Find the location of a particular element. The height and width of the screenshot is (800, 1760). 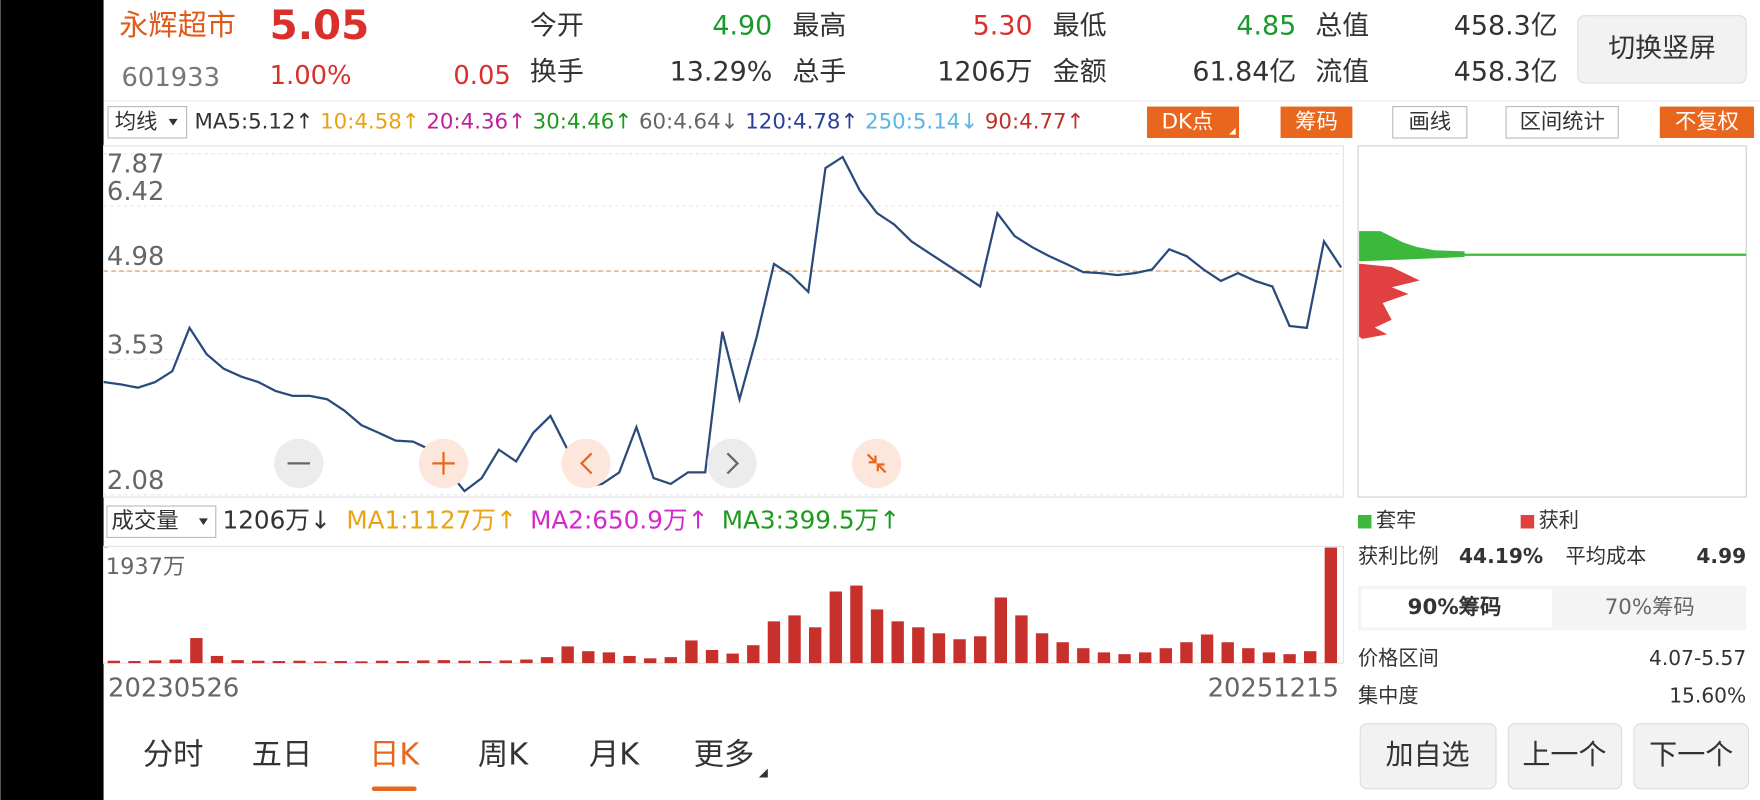

y-tick-label: 4.98 is located at coordinates (135, 257).